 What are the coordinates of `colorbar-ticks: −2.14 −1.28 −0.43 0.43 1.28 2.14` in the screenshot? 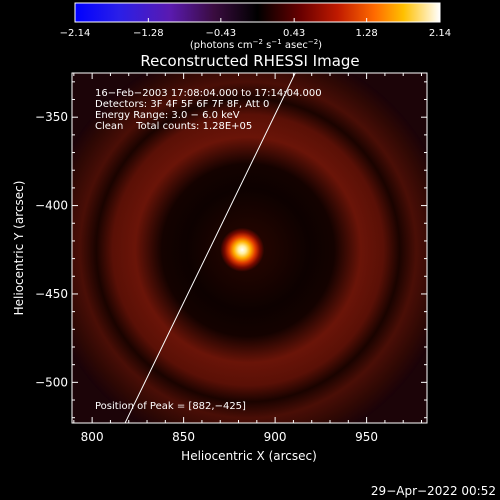 It's located at (255, 28).